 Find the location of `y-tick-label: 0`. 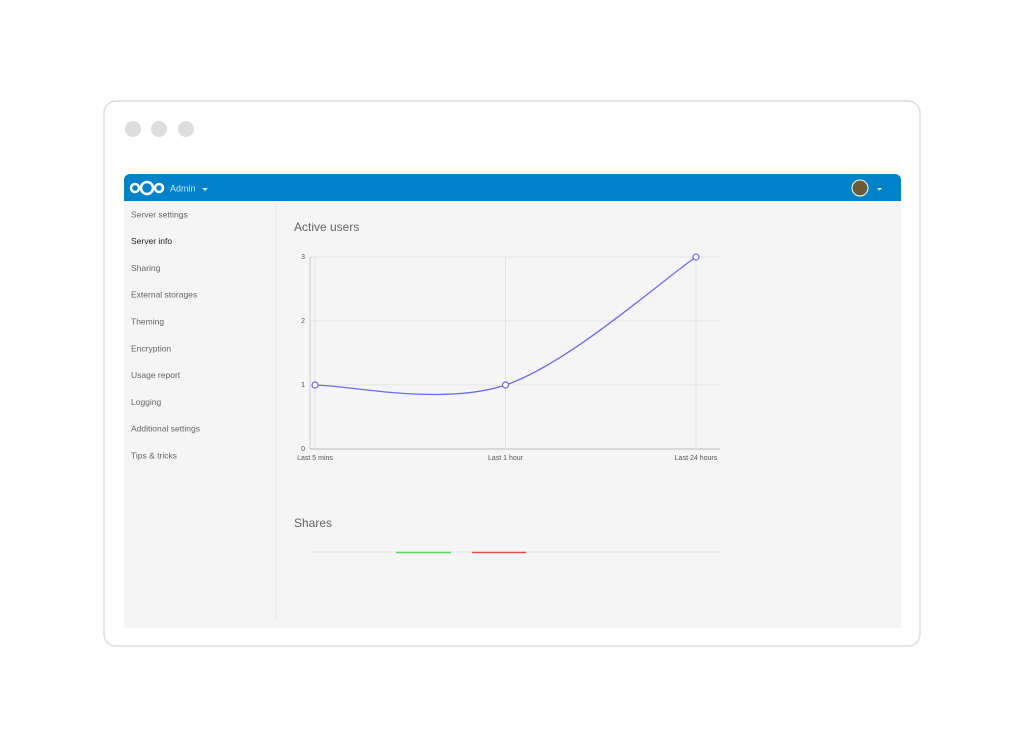

y-tick-label: 0 is located at coordinates (303, 449).